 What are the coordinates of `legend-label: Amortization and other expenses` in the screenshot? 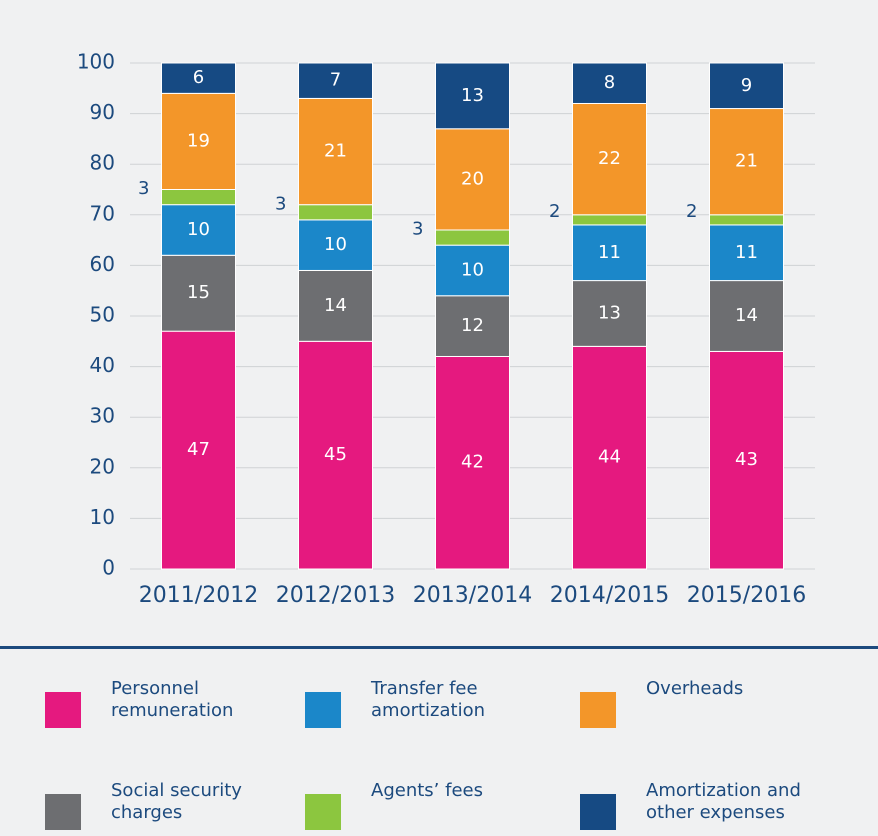 It's located at (723, 801).